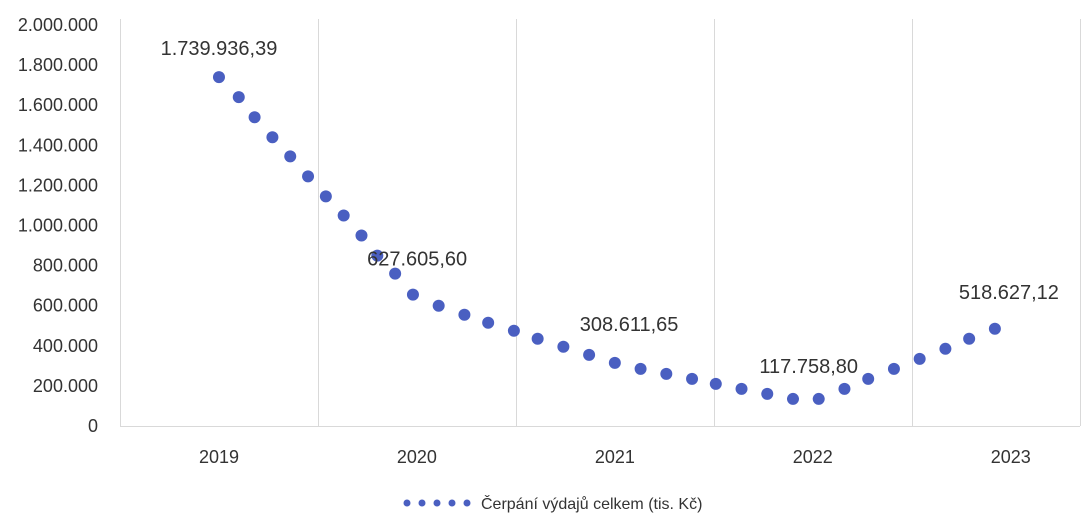 The height and width of the screenshot is (516, 1082). What do you see at coordinates (808, 367) in the screenshot?
I see `data-label: 117.758,80` at bounding box center [808, 367].